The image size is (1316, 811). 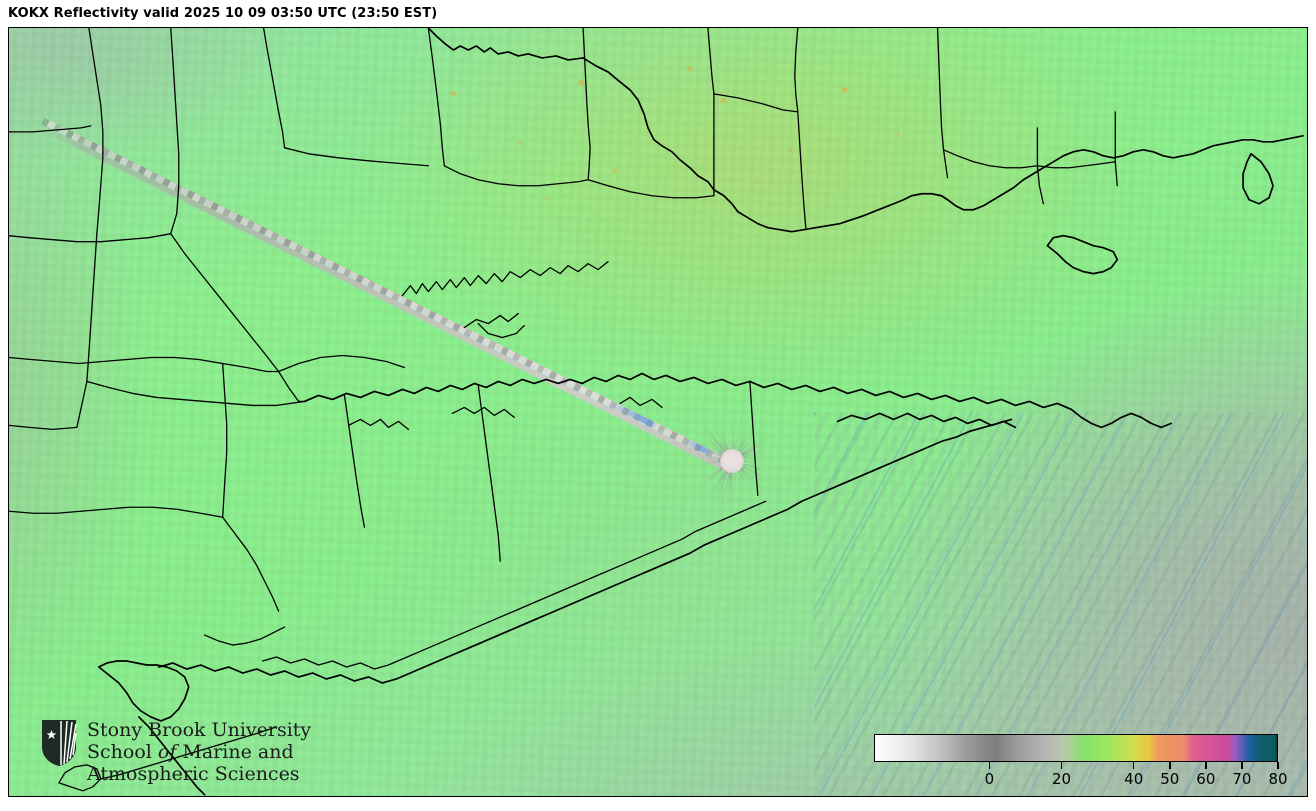 I want to click on colorbar-tick-label: 20, so click(x=1062, y=779).